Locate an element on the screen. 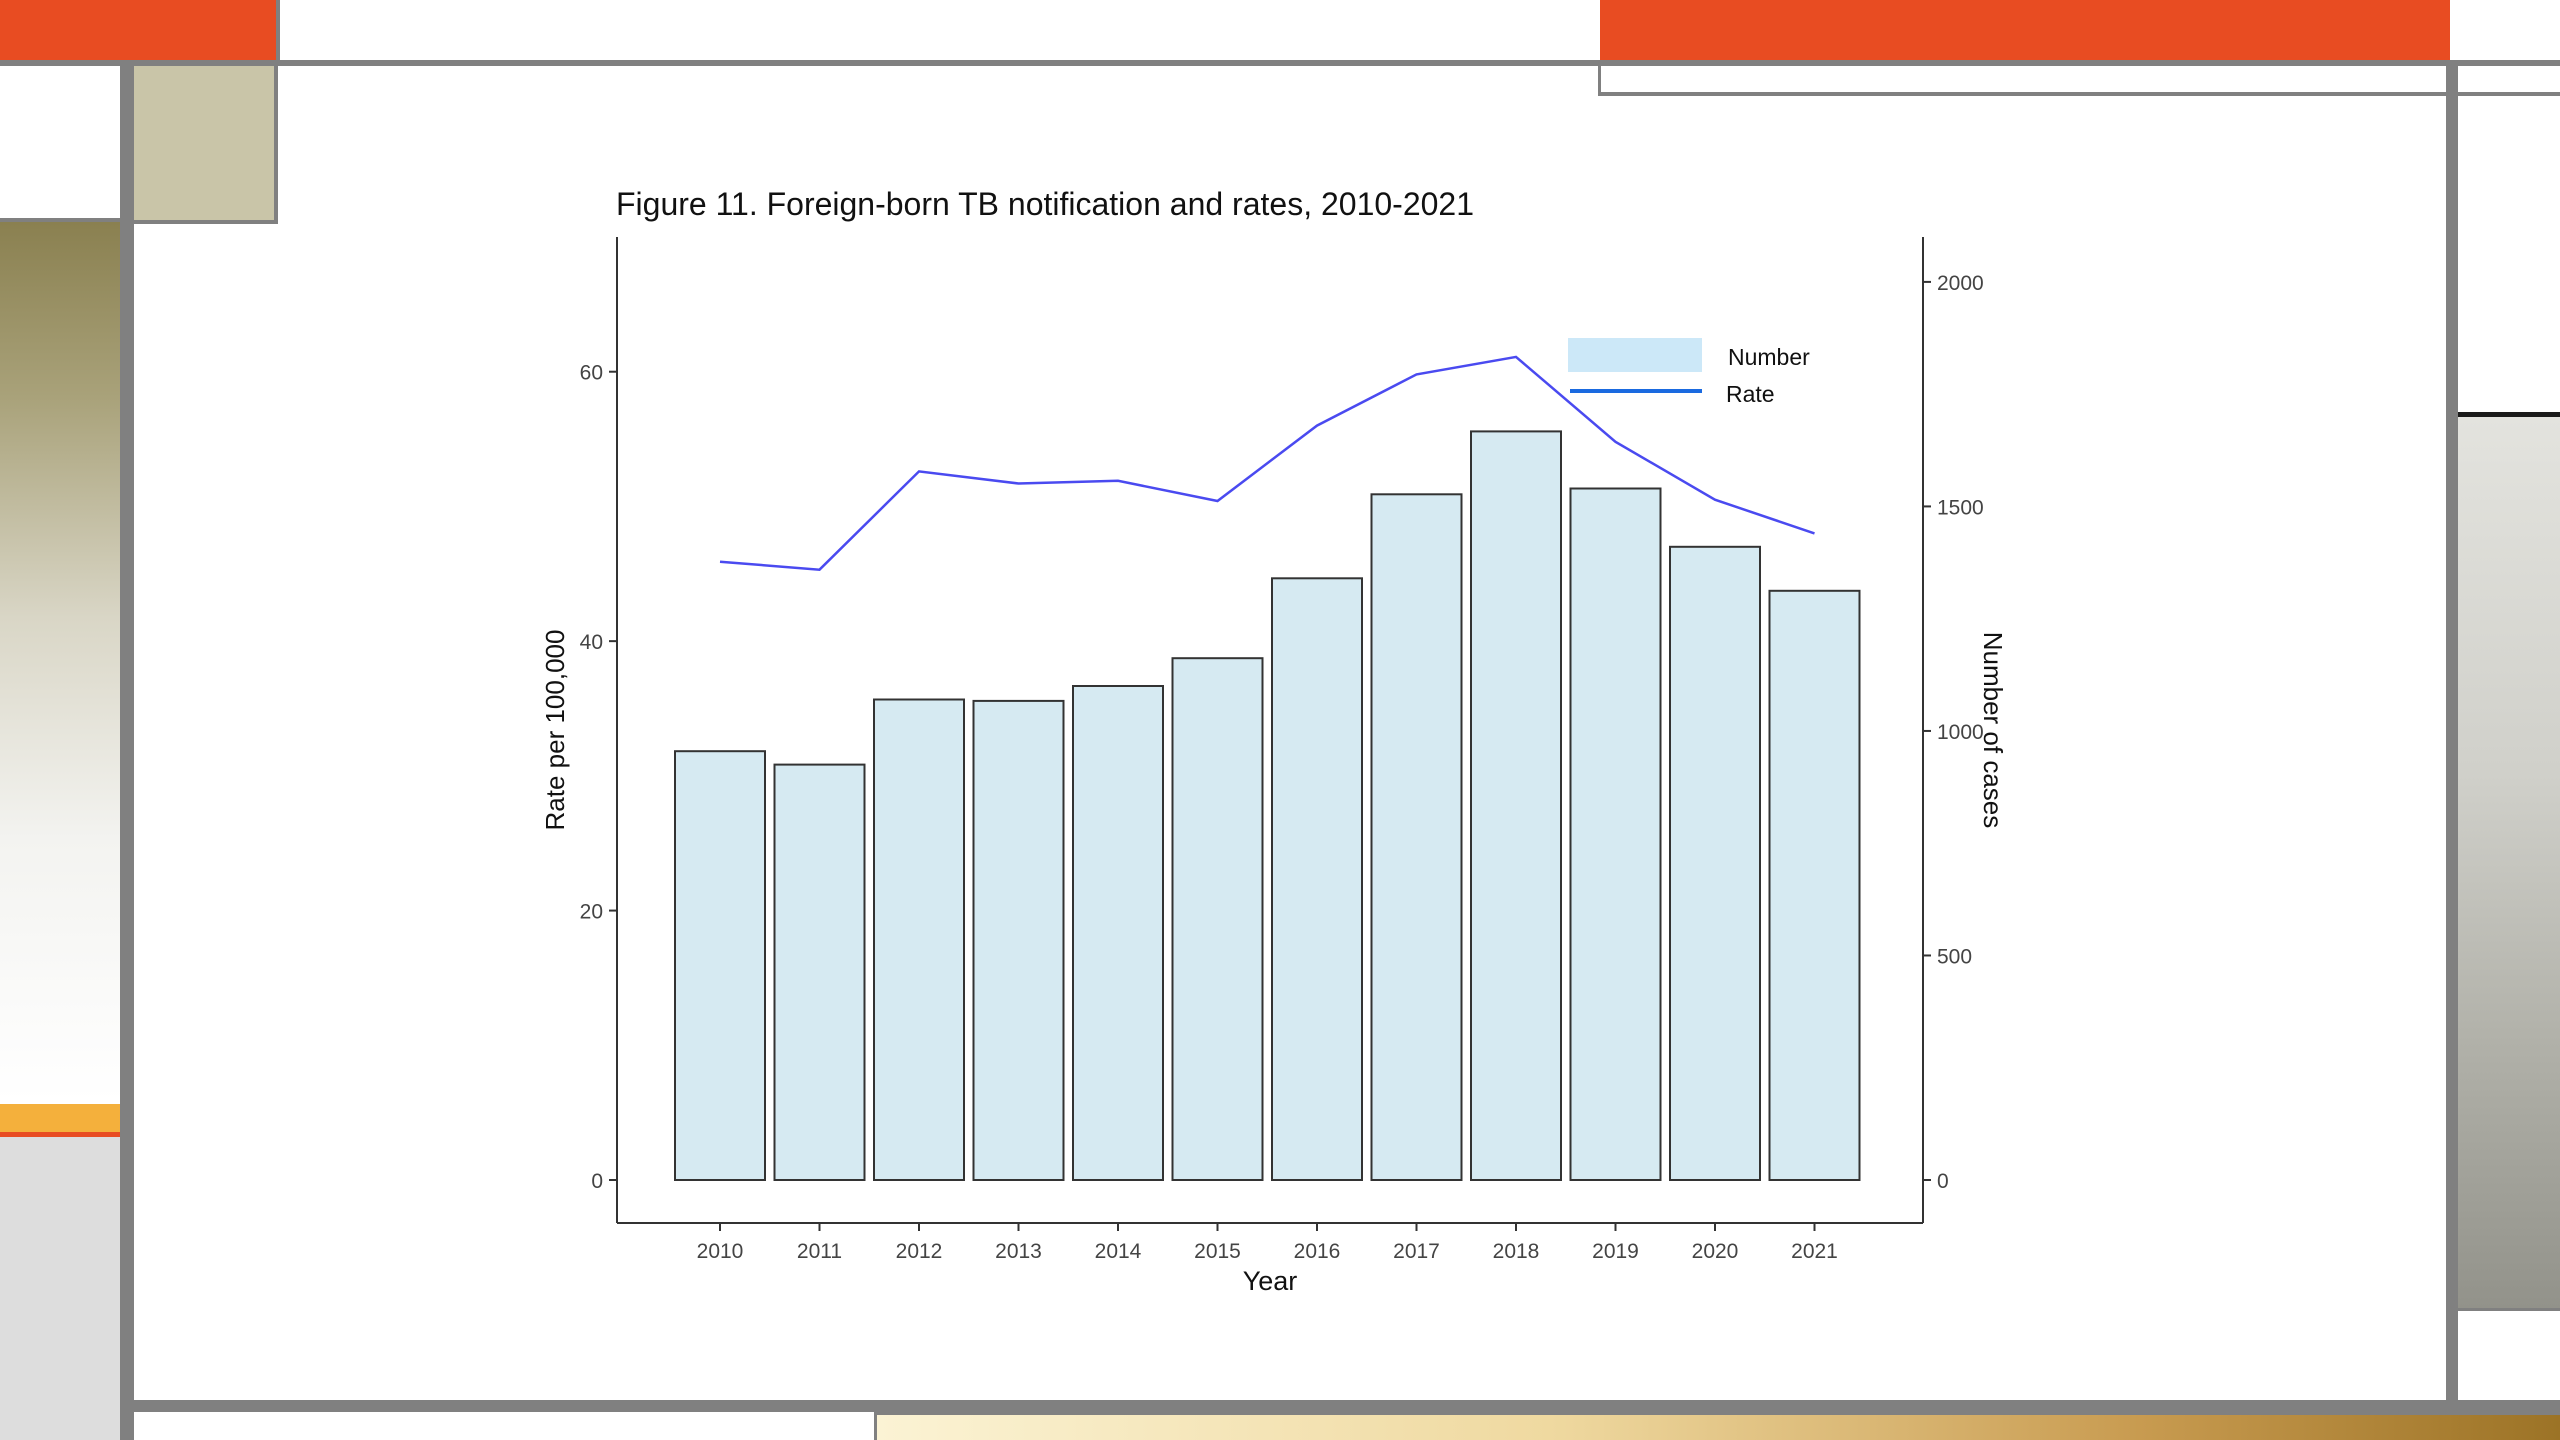 This screenshot has height=1440, width=2560. y-tick-label: 40 is located at coordinates (591, 642).